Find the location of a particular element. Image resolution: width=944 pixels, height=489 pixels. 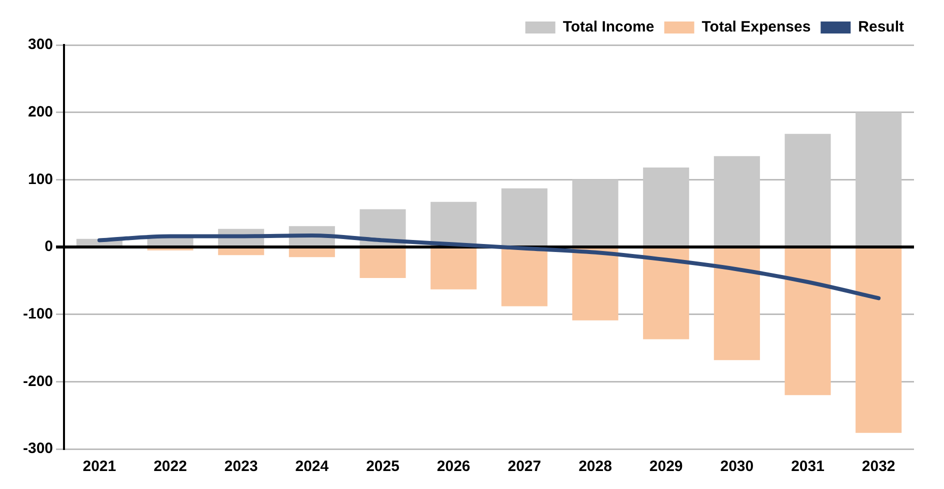

y-tick-label: -100 is located at coordinates (38, 313).